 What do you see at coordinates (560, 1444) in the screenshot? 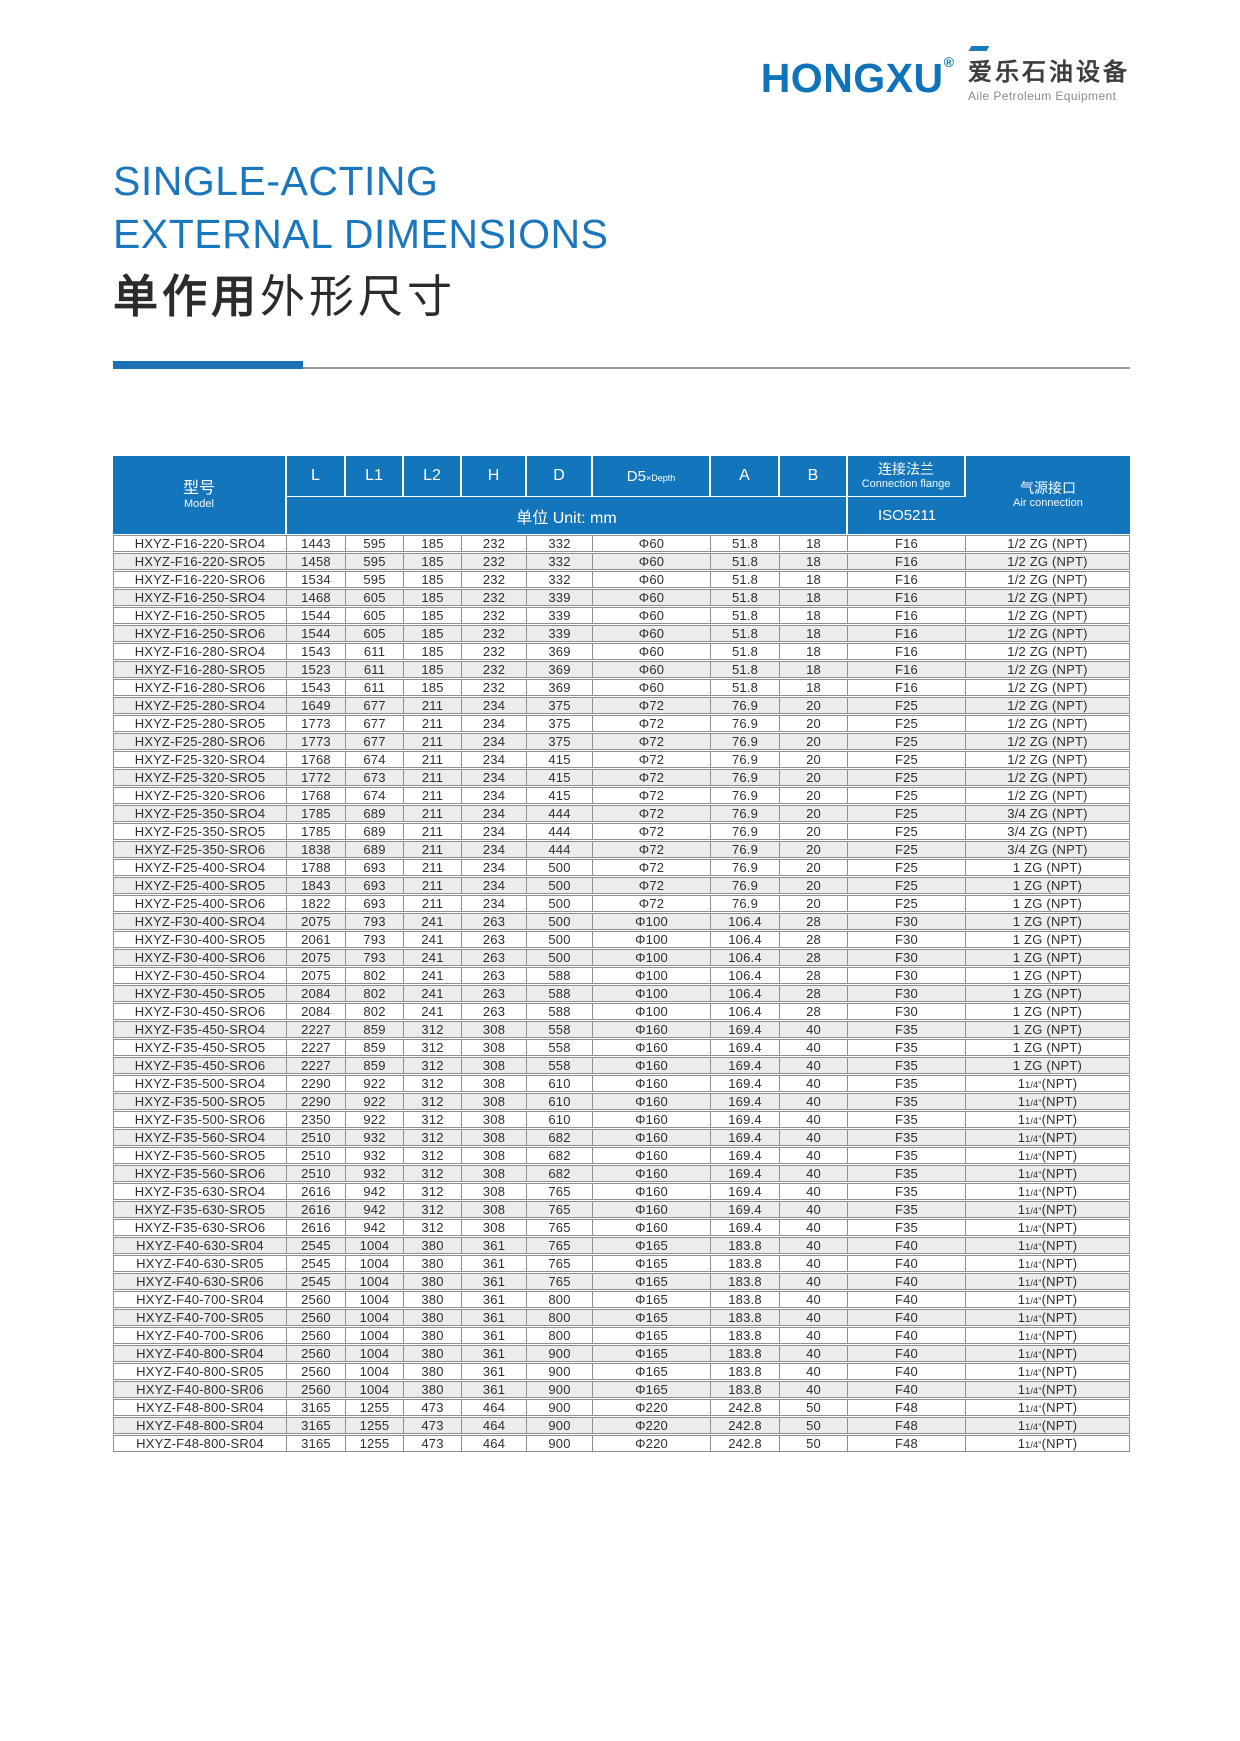
I see `cell-d: 900` at bounding box center [560, 1444].